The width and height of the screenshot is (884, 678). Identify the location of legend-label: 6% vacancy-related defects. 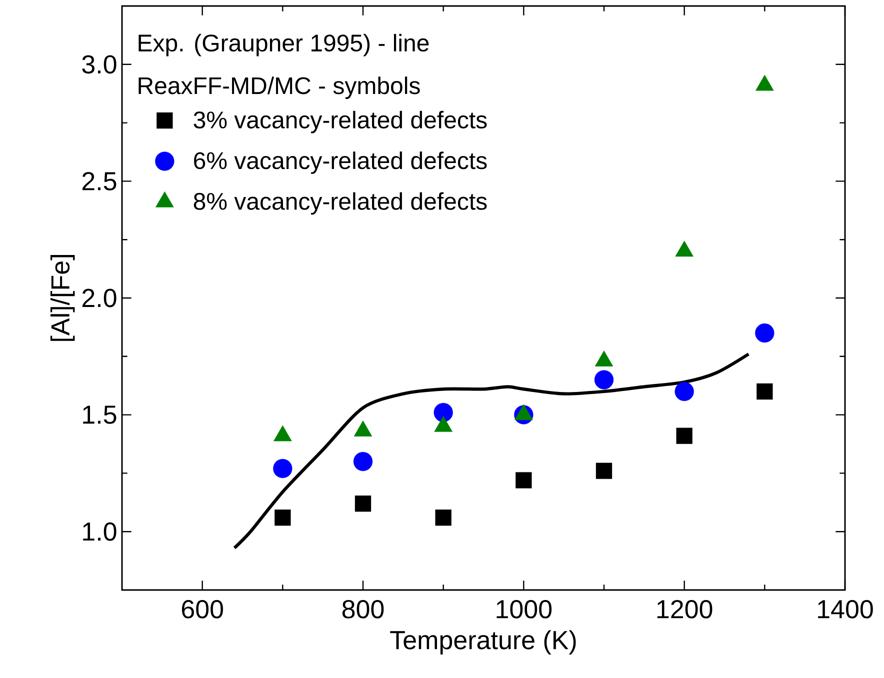
(340, 163).